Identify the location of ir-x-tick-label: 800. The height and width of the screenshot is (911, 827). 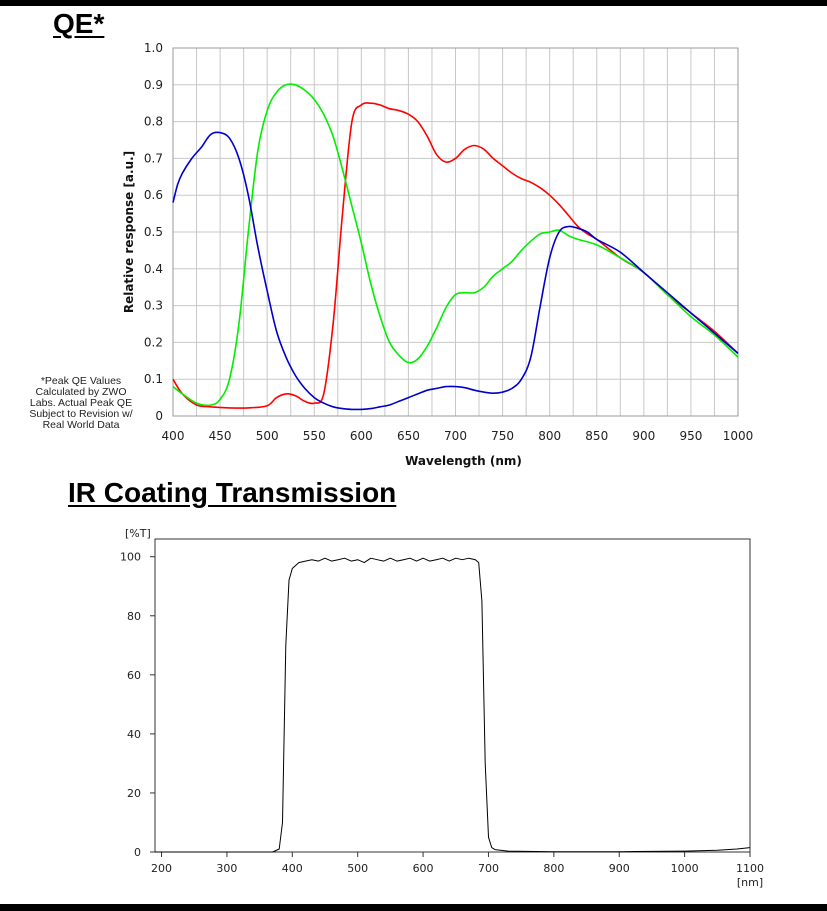
(553, 868).